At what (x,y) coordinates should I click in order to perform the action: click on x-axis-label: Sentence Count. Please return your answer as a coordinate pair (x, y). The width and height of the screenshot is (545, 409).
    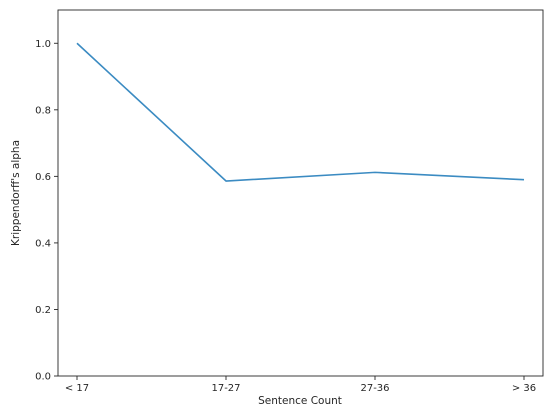
    Looking at the image, I should click on (300, 401).